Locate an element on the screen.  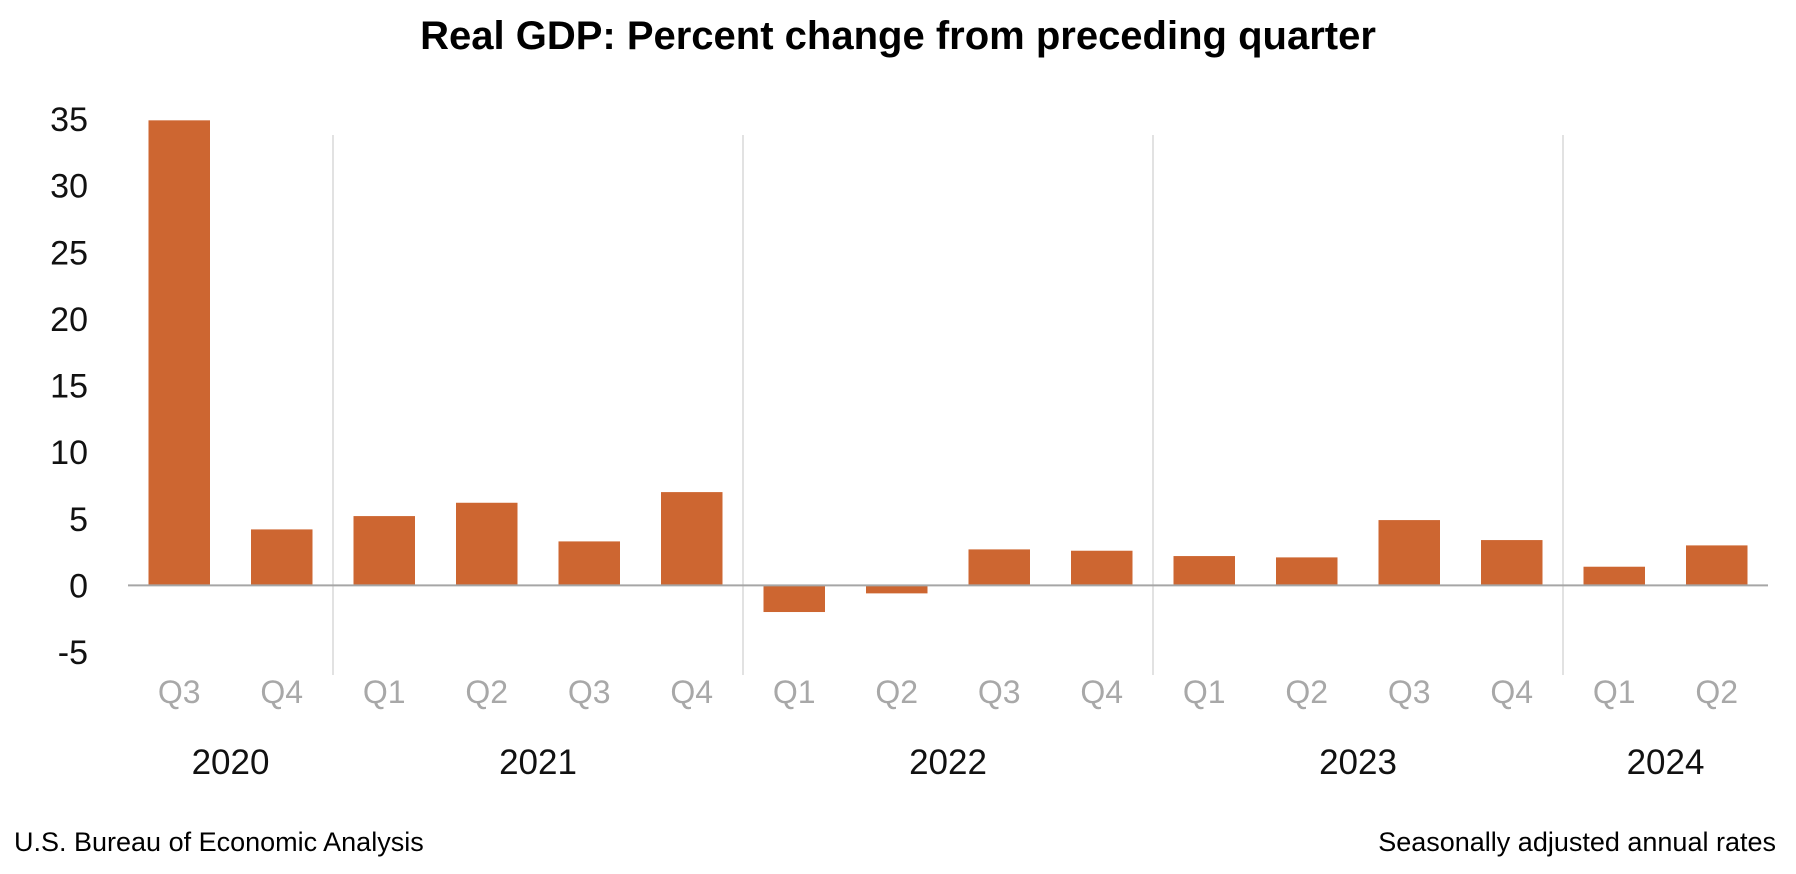
y-tick-label: 10 is located at coordinates (69, 453).